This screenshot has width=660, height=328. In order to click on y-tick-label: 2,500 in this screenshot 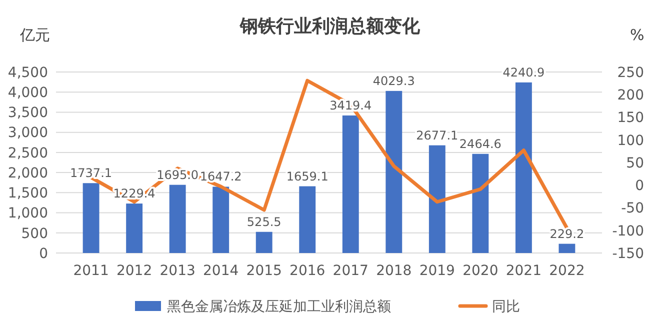, I will do `click(28, 153)`.